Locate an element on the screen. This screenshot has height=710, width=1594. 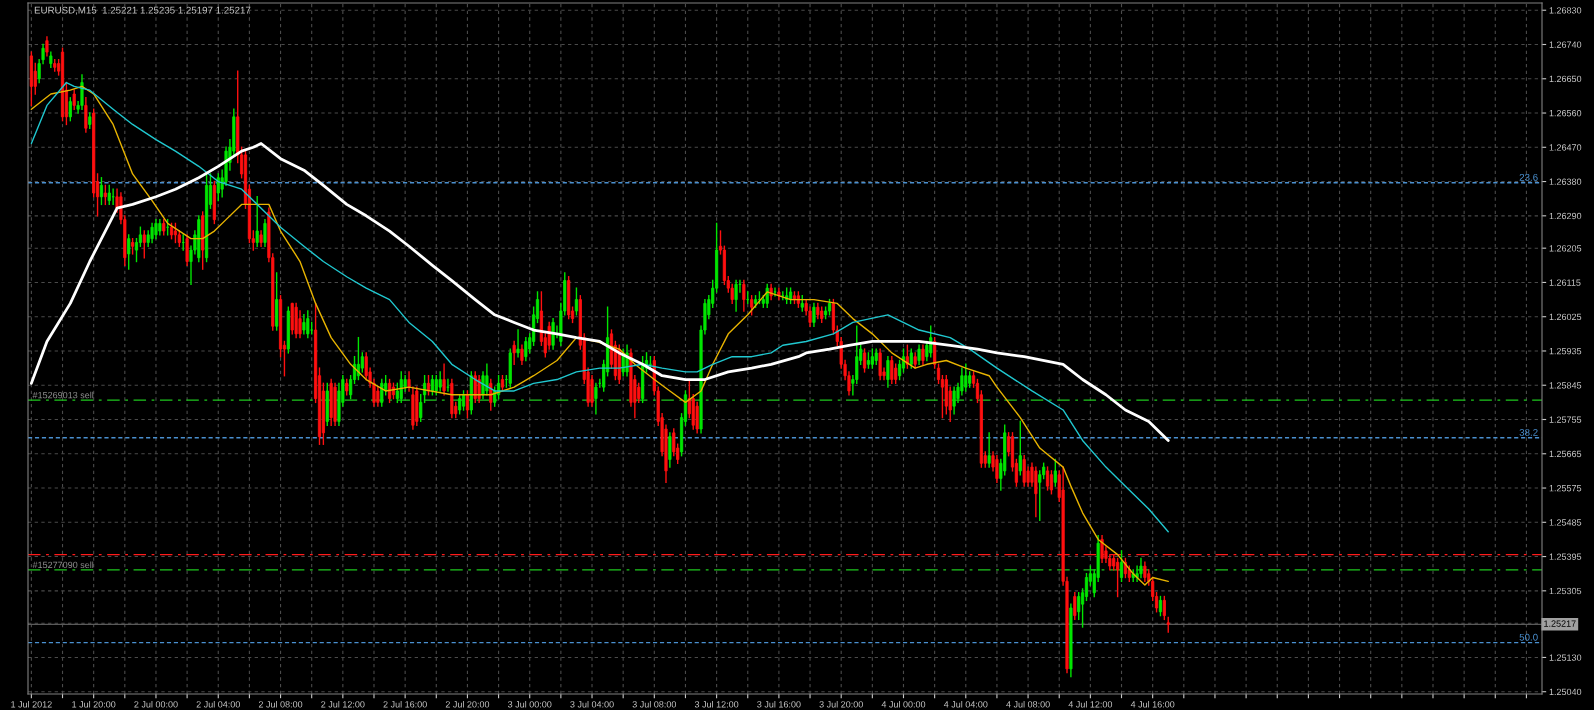
y-tick-label: 1.25485 is located at coordinates (1565, 522).